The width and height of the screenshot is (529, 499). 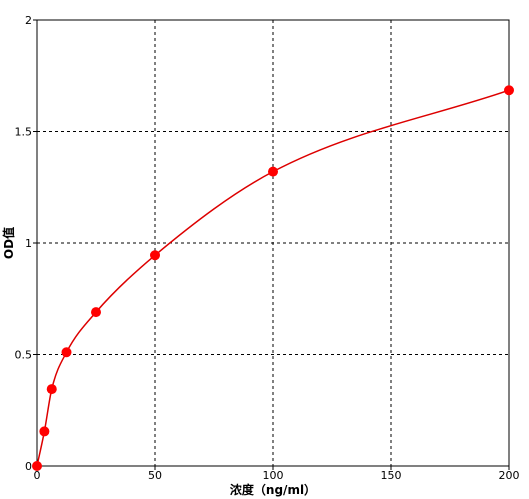 I want to click on x-axis-ticks: 0 50 100 150 200, so click(x=277, y=474).